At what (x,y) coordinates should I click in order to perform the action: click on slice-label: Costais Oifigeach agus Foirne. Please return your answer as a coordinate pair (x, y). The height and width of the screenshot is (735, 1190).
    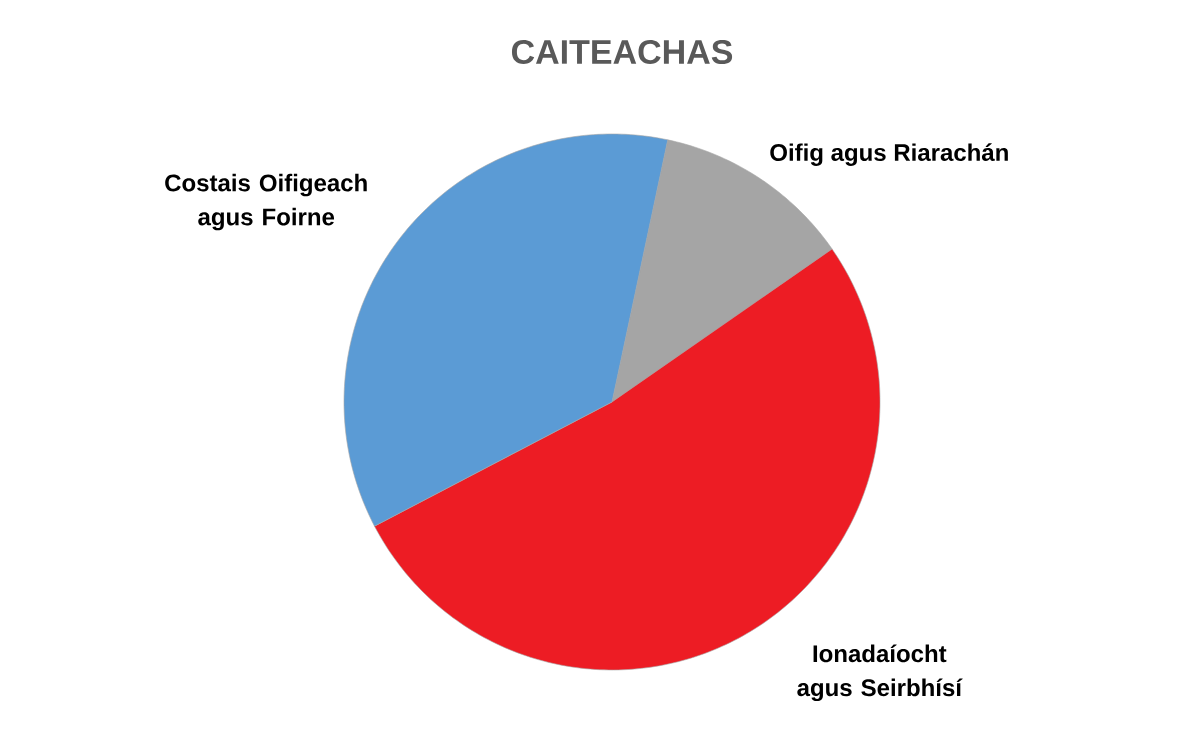
    Looking at the image, I should click on (266, 202).